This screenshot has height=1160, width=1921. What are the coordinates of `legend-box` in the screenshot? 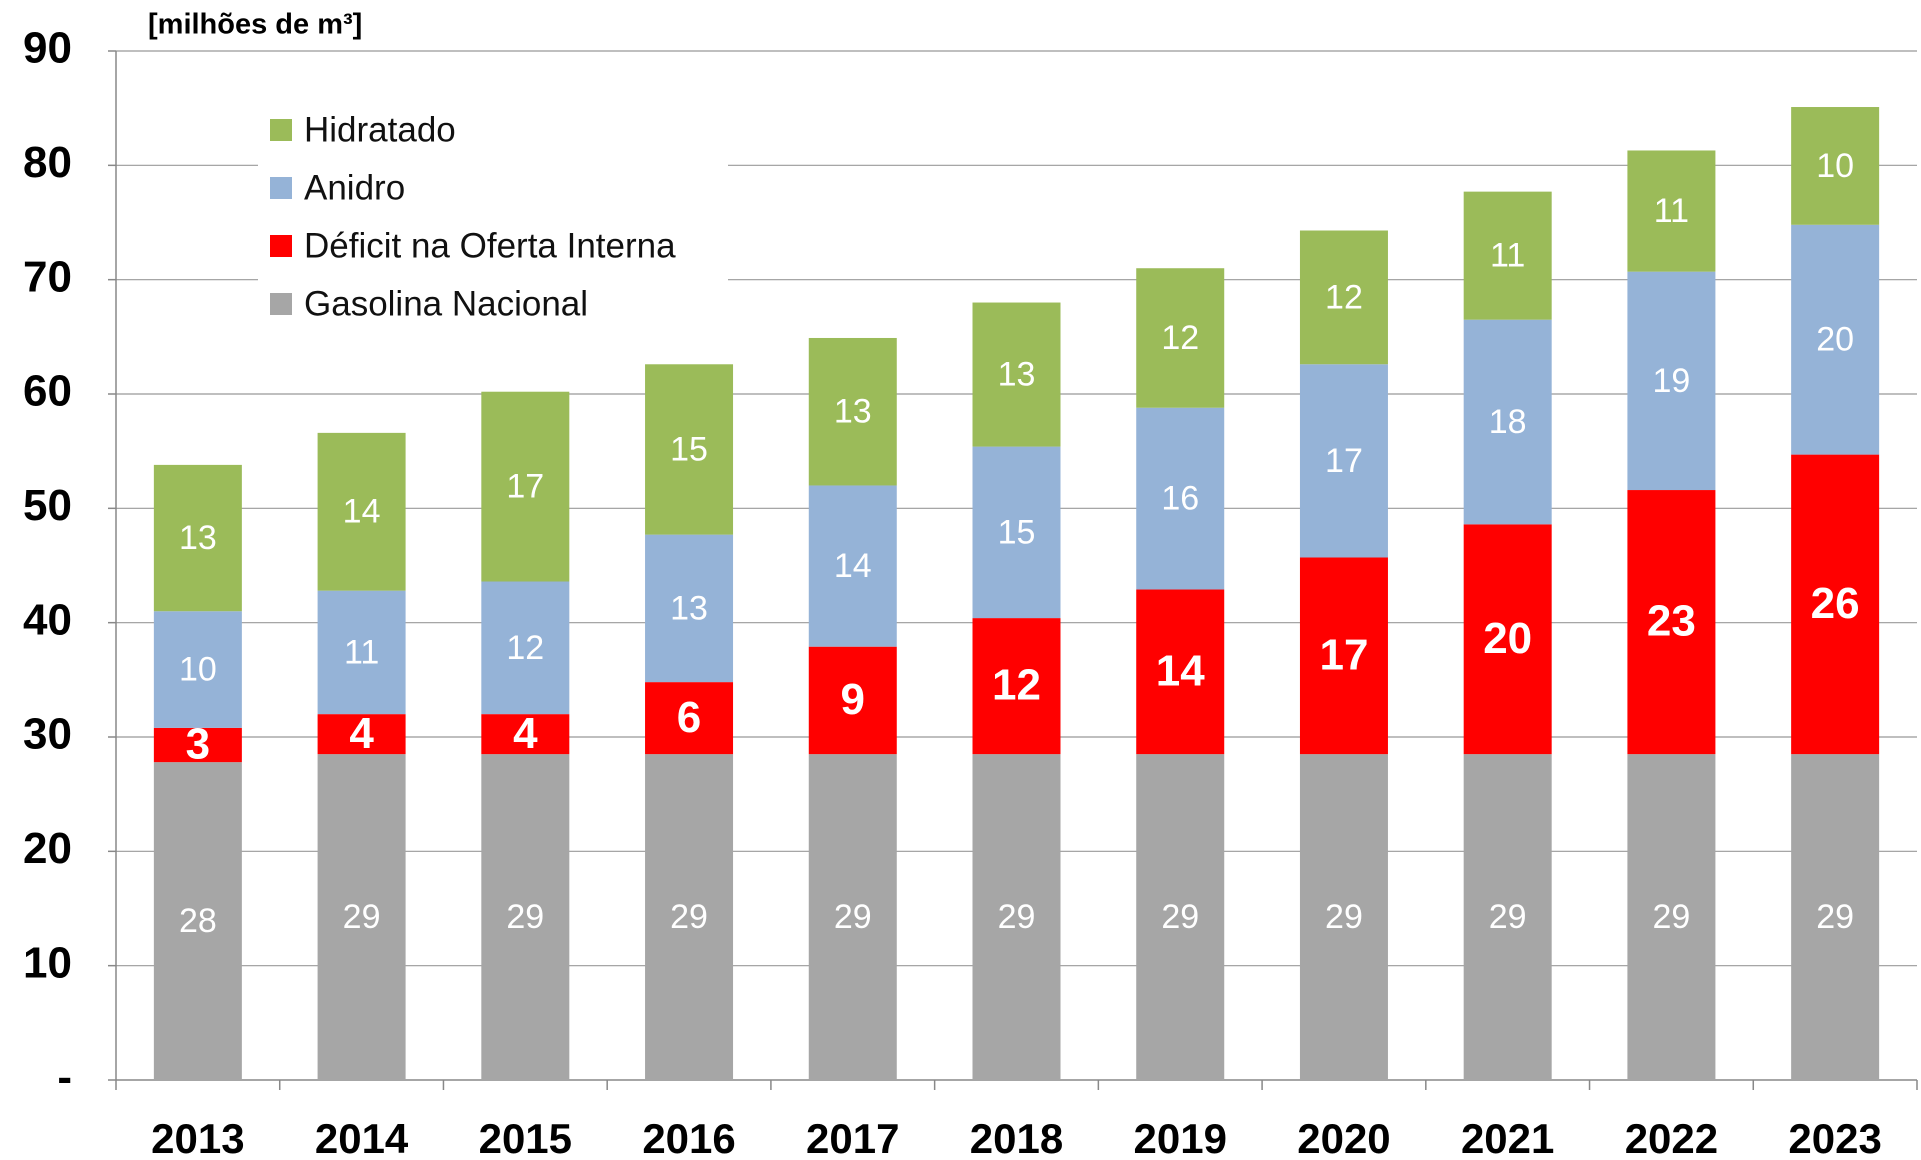 It's located at (493, 229).